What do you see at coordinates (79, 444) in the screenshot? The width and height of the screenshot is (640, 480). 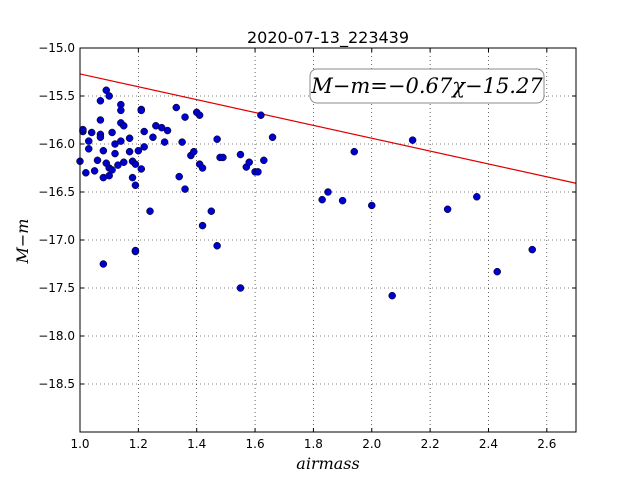 I see `x-tick-label: 1.0` at bounding box center [79, 444].